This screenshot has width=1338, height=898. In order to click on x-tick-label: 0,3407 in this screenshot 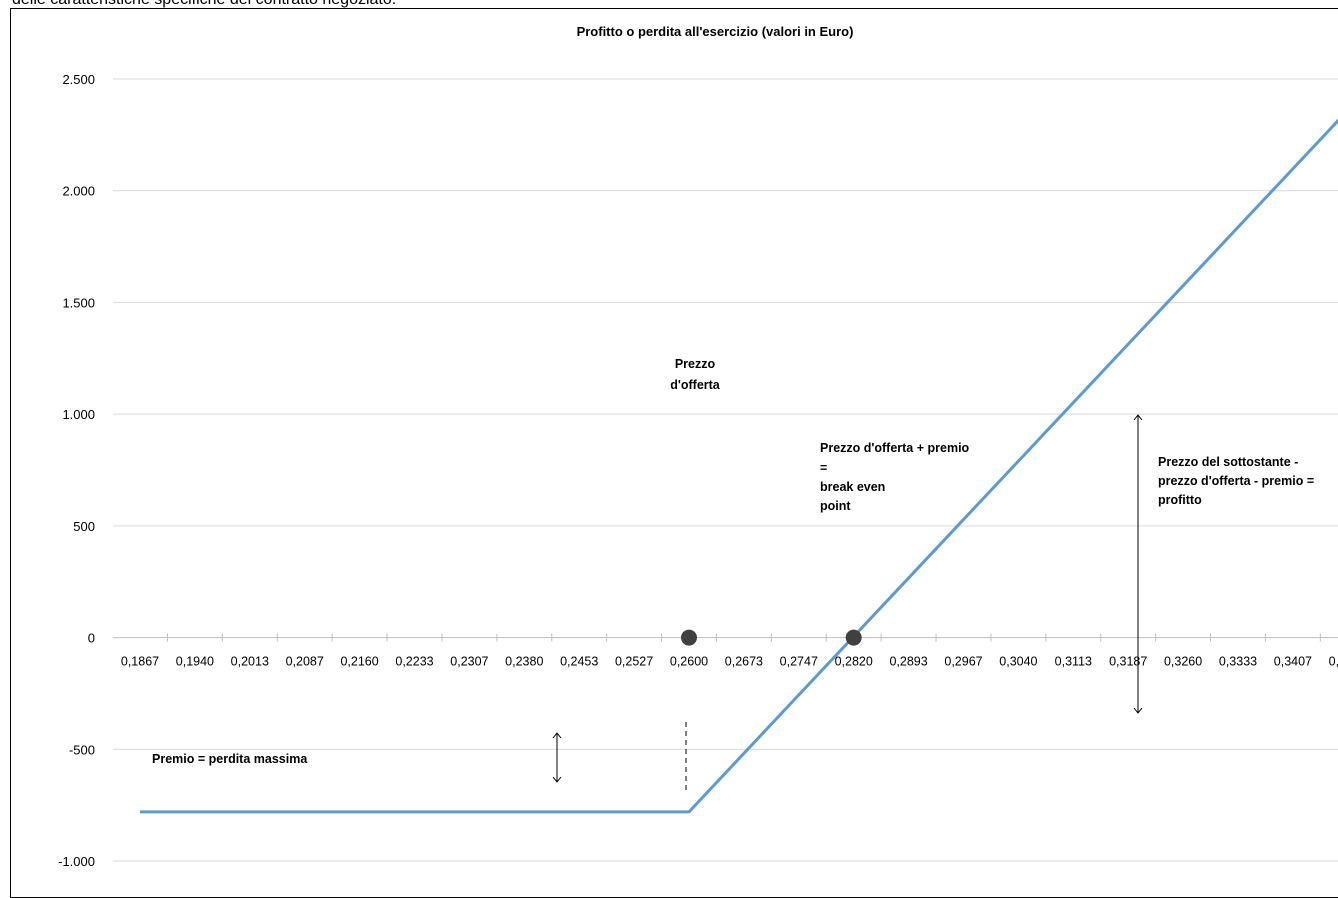, I will do `click(1293, 662)`.